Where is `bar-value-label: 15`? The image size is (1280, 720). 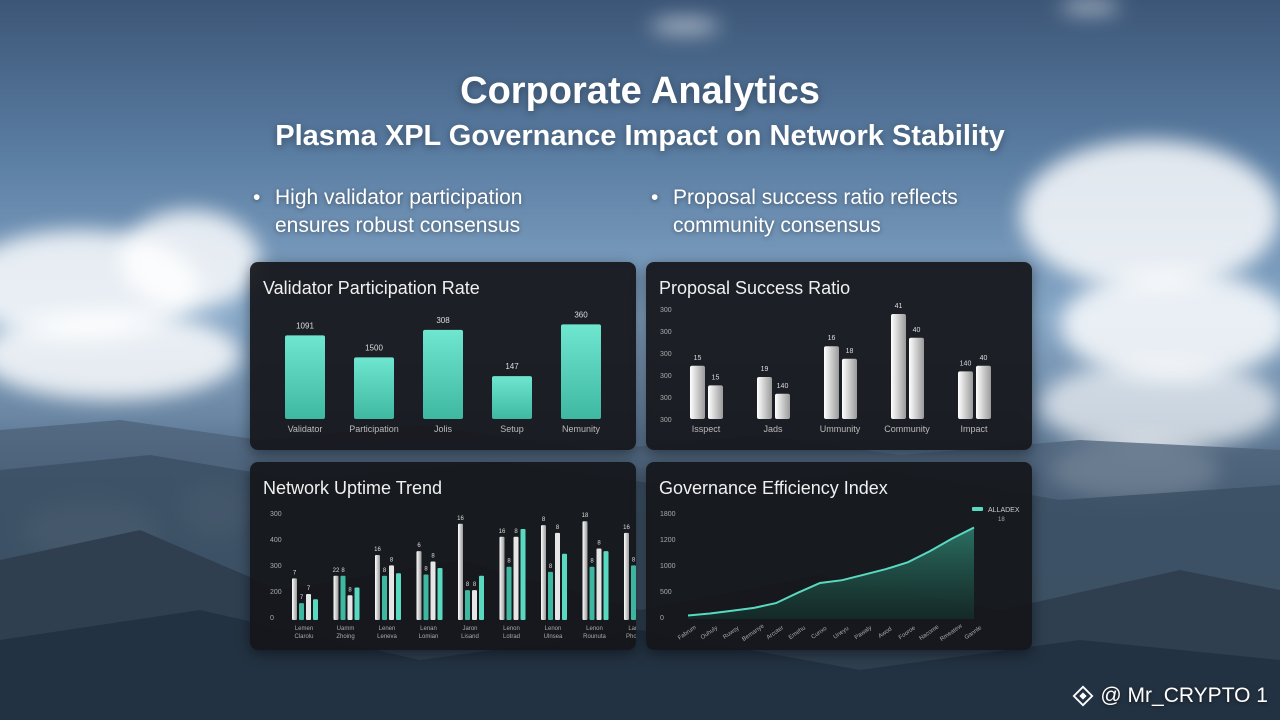 bar-value-label: 15 is located at coordinates (716, 377).